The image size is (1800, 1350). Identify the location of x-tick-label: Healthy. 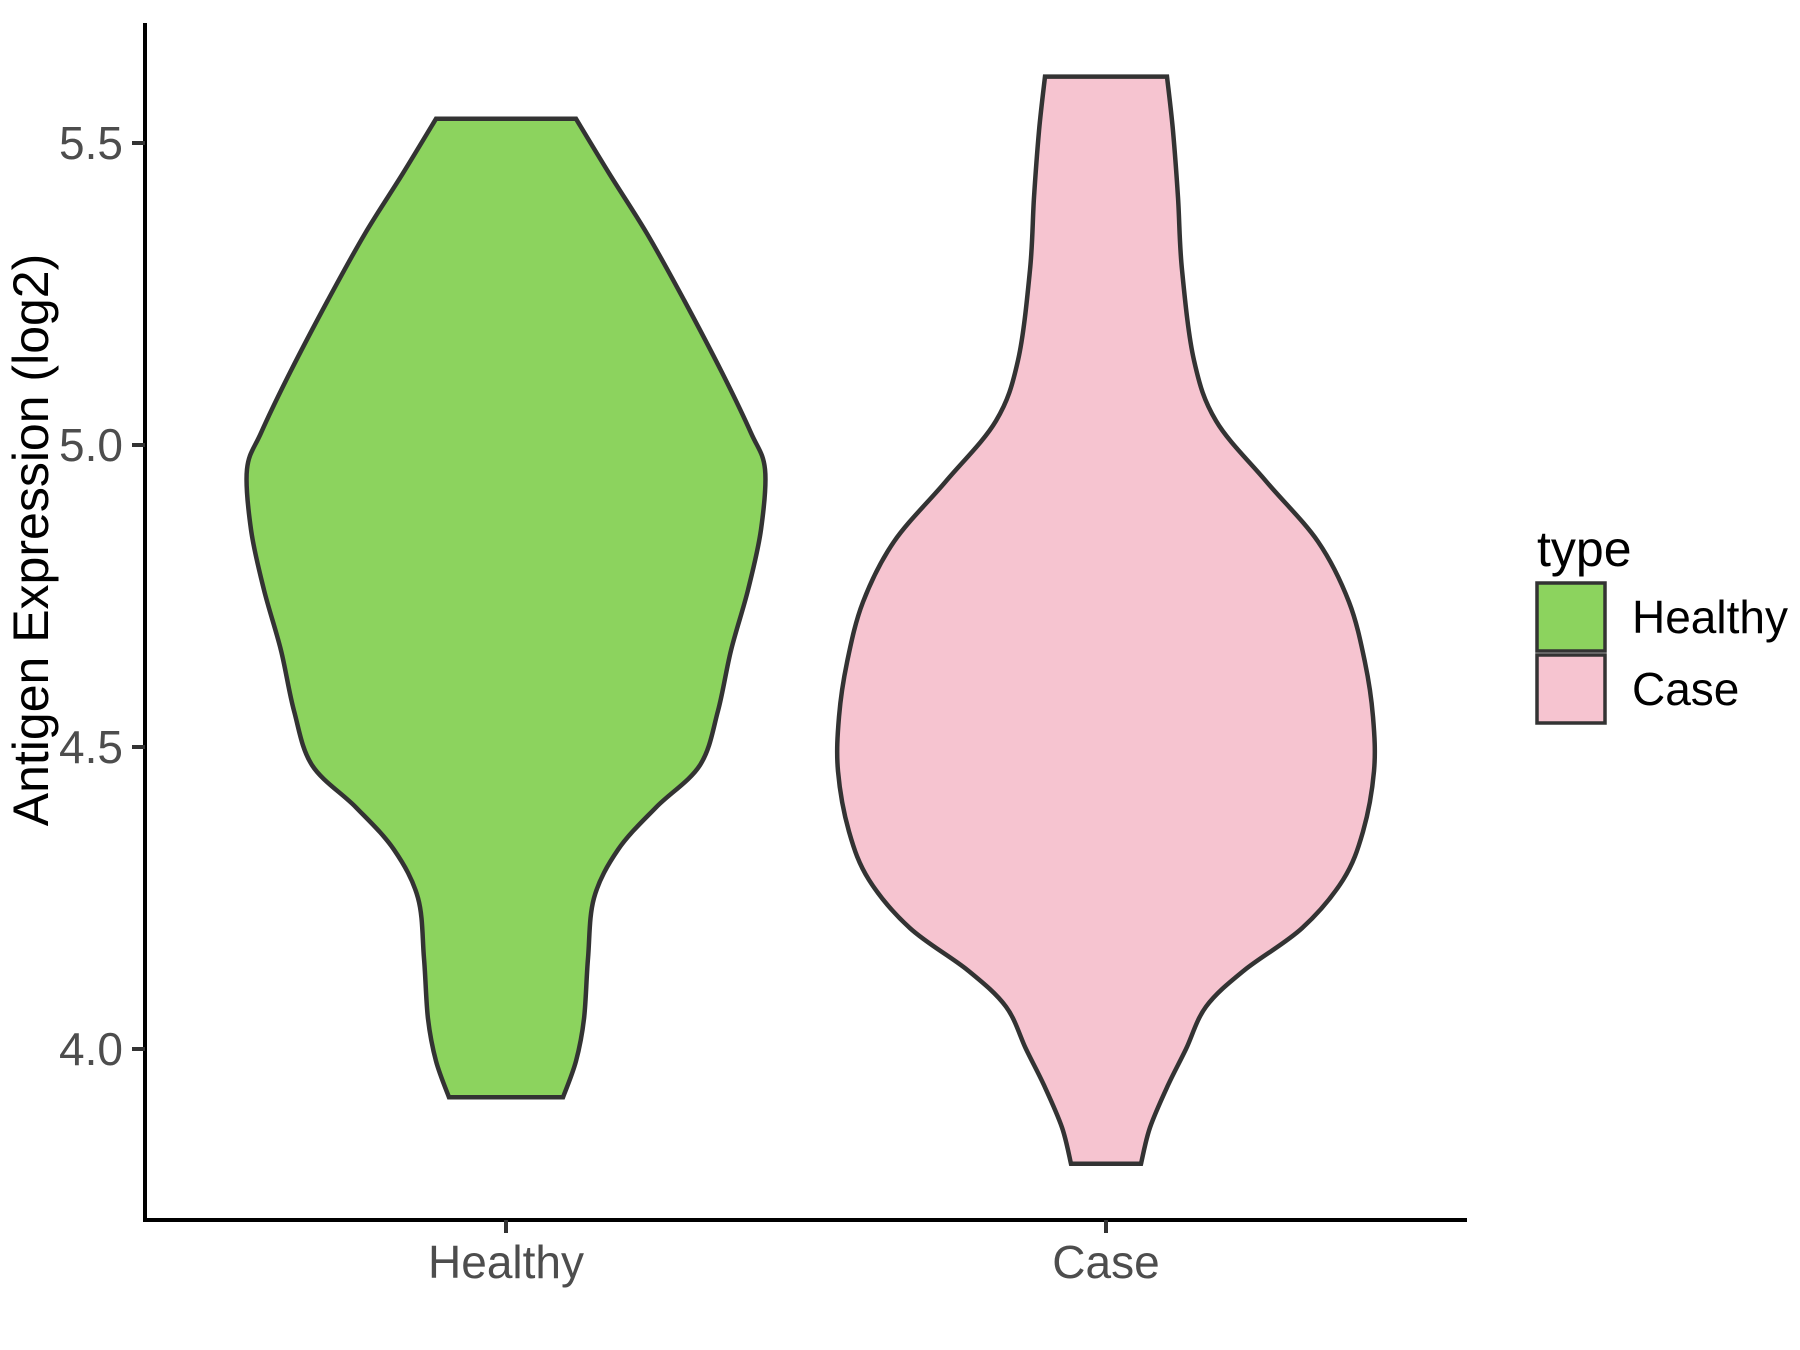
(506, 1262).